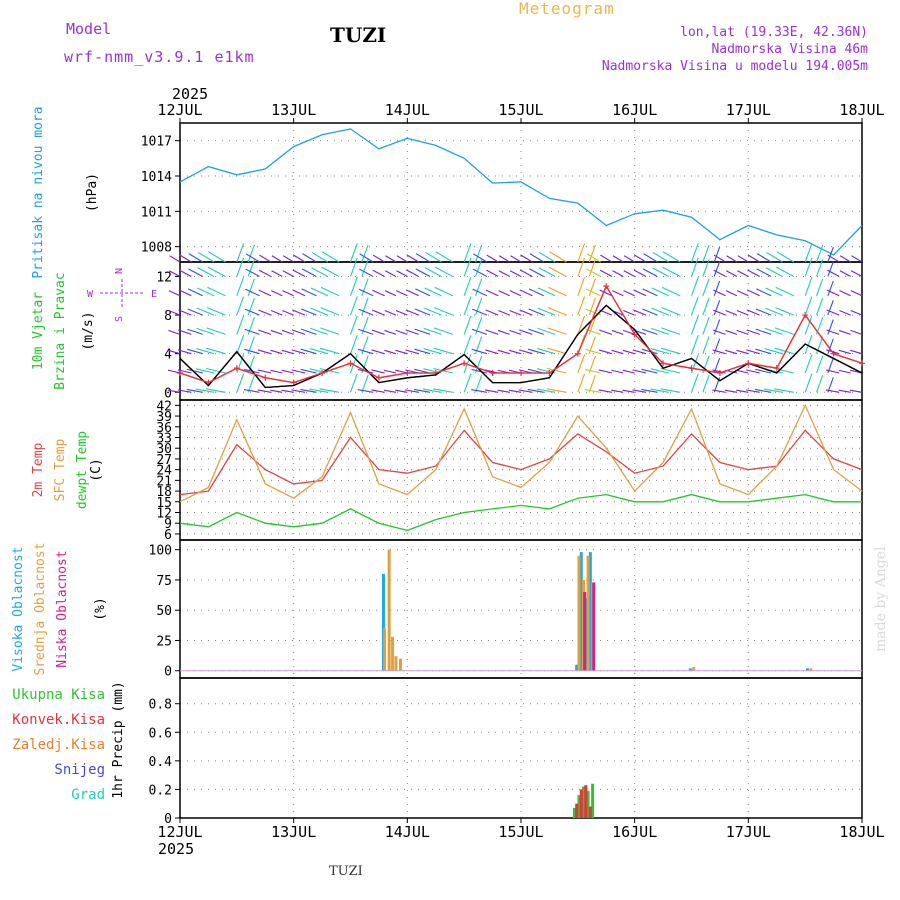  I want to click on y-tick-label: 1011, so click(156, 212).